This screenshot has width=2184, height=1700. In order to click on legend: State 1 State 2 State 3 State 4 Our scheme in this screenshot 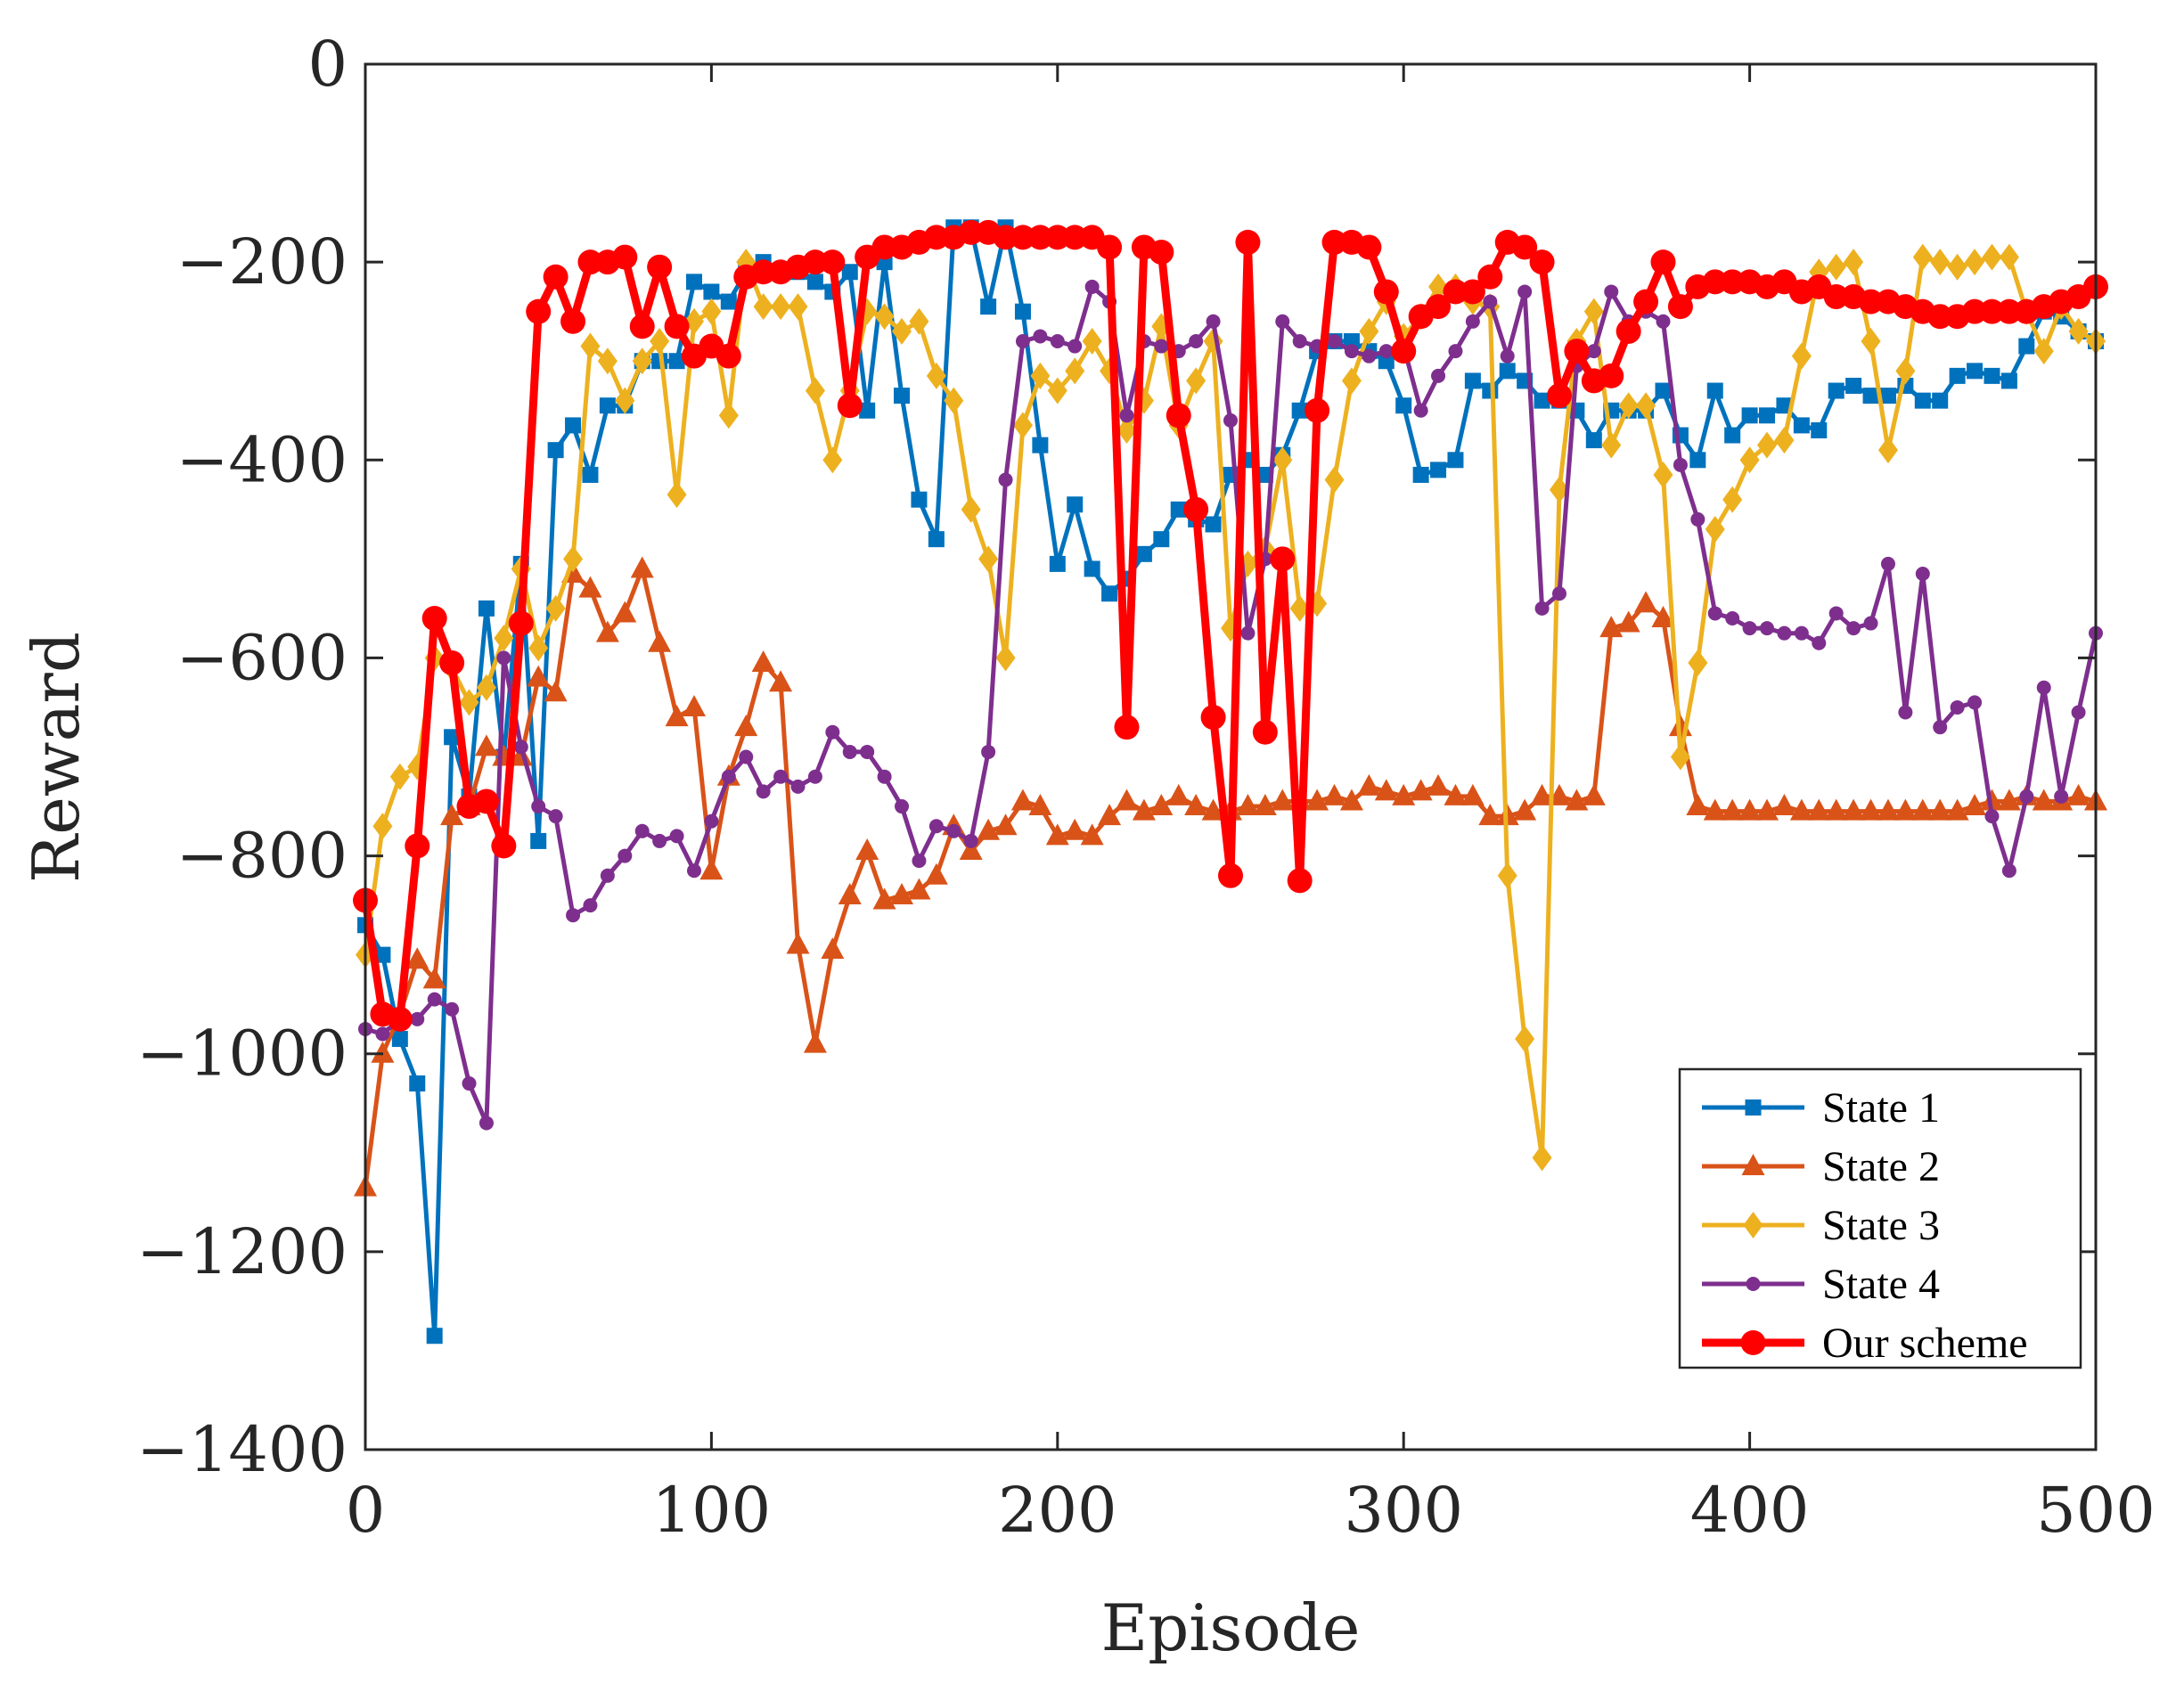, I will do `click(1880, 1218)`.